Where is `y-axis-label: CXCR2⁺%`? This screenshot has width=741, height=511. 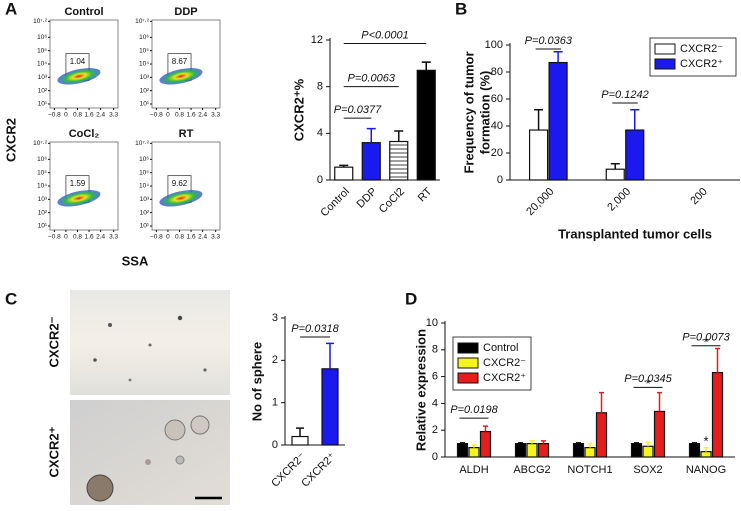
y-axis-label: CXCR2⁺% is located at coordinates (298, 109).